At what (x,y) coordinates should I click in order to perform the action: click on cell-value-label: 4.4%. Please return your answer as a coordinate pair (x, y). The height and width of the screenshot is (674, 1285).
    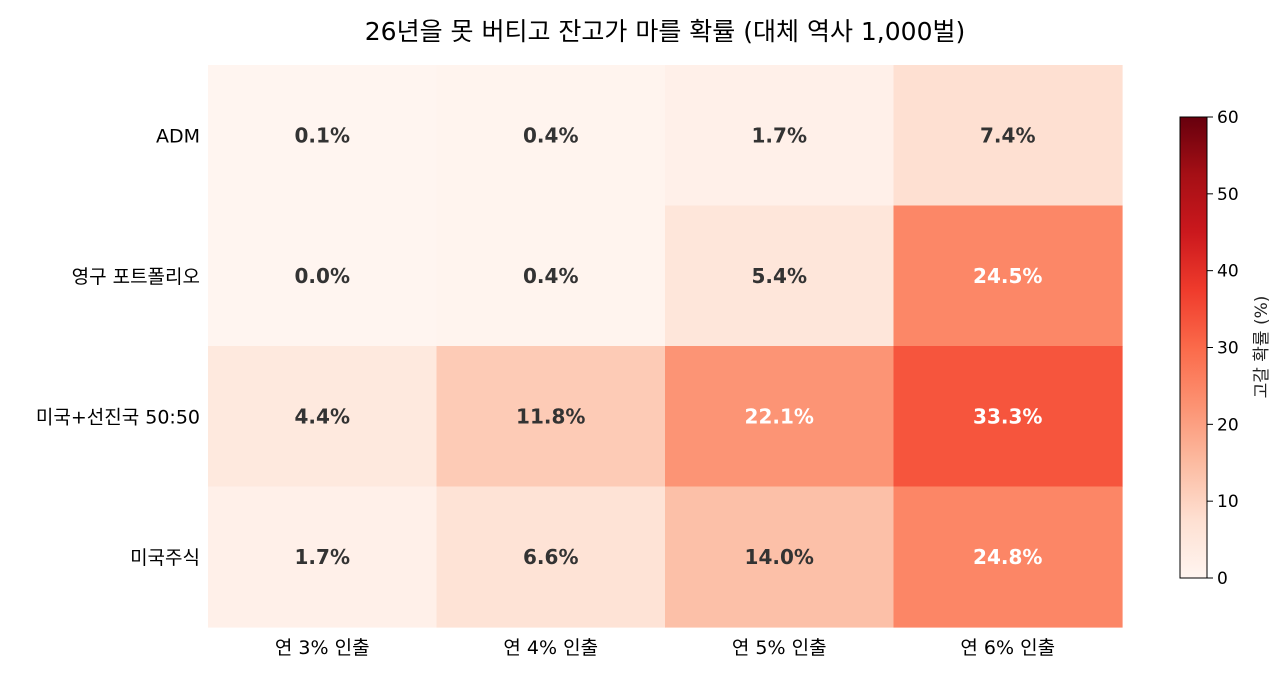
    Looking at the image, I should click on (322, 416).